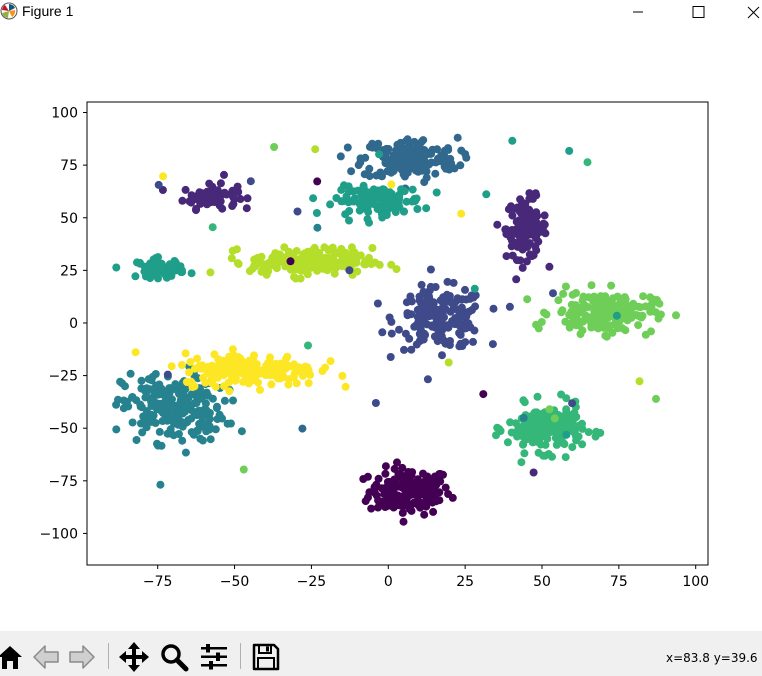  I want to click on zoom-button, so click(174, 657).